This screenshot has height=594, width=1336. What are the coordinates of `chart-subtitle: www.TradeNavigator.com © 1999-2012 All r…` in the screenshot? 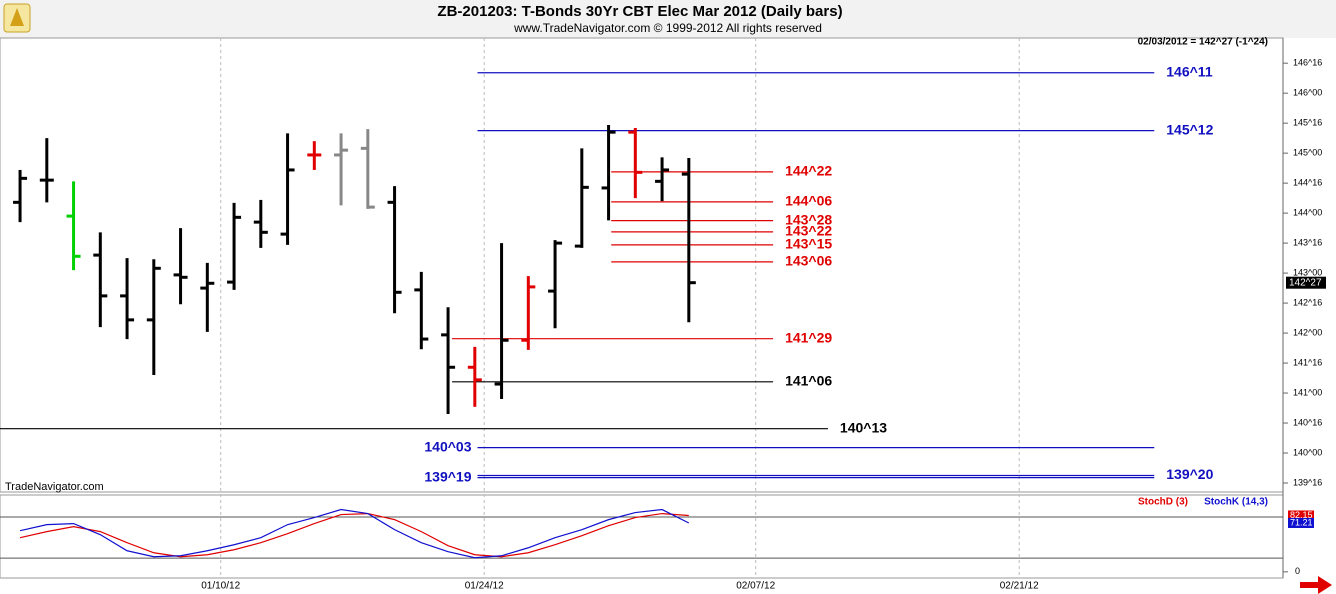 It's located at (667, 28).